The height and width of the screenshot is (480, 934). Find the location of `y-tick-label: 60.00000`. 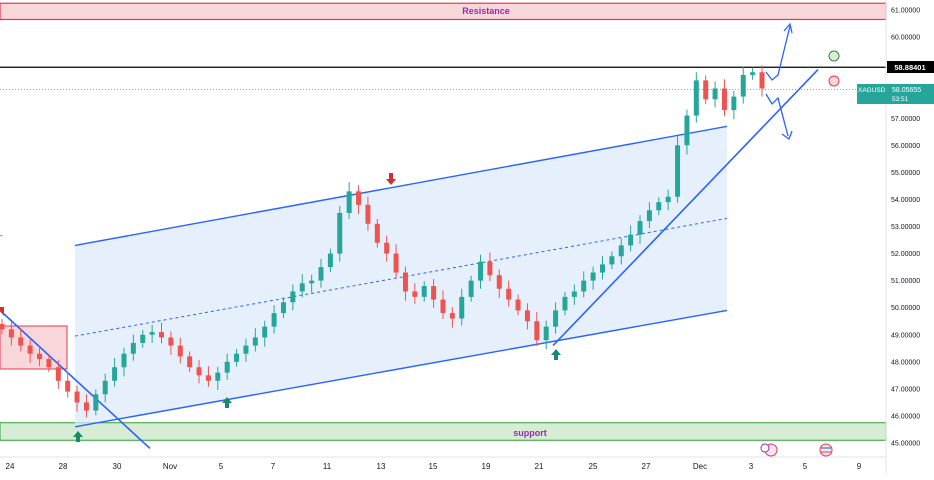

y-tick-label: 60.00000 is located at coordinates (905, 38).